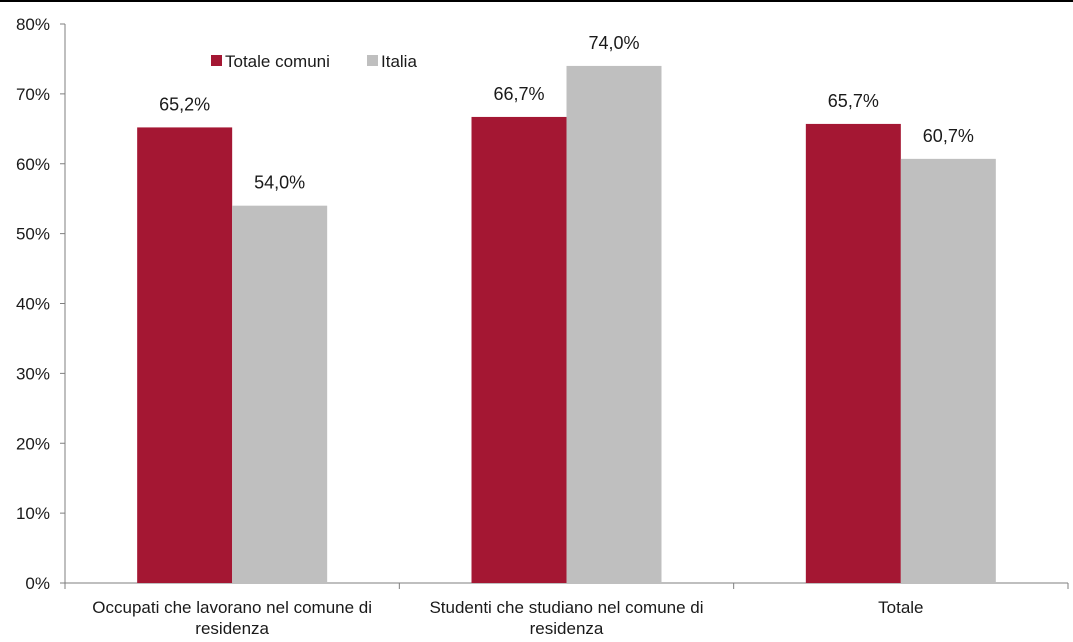 The width and height of the screenshot is (1073, 642). I want to click on data-label: 74,0%, so click(613, 43).